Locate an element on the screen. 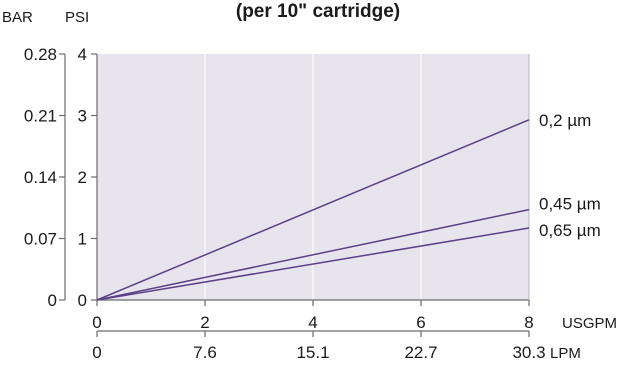 Image resolution: width=627 pixels, height=365 pixels. x-tick-label-primary: 6 is located at coordinates (420, 322).